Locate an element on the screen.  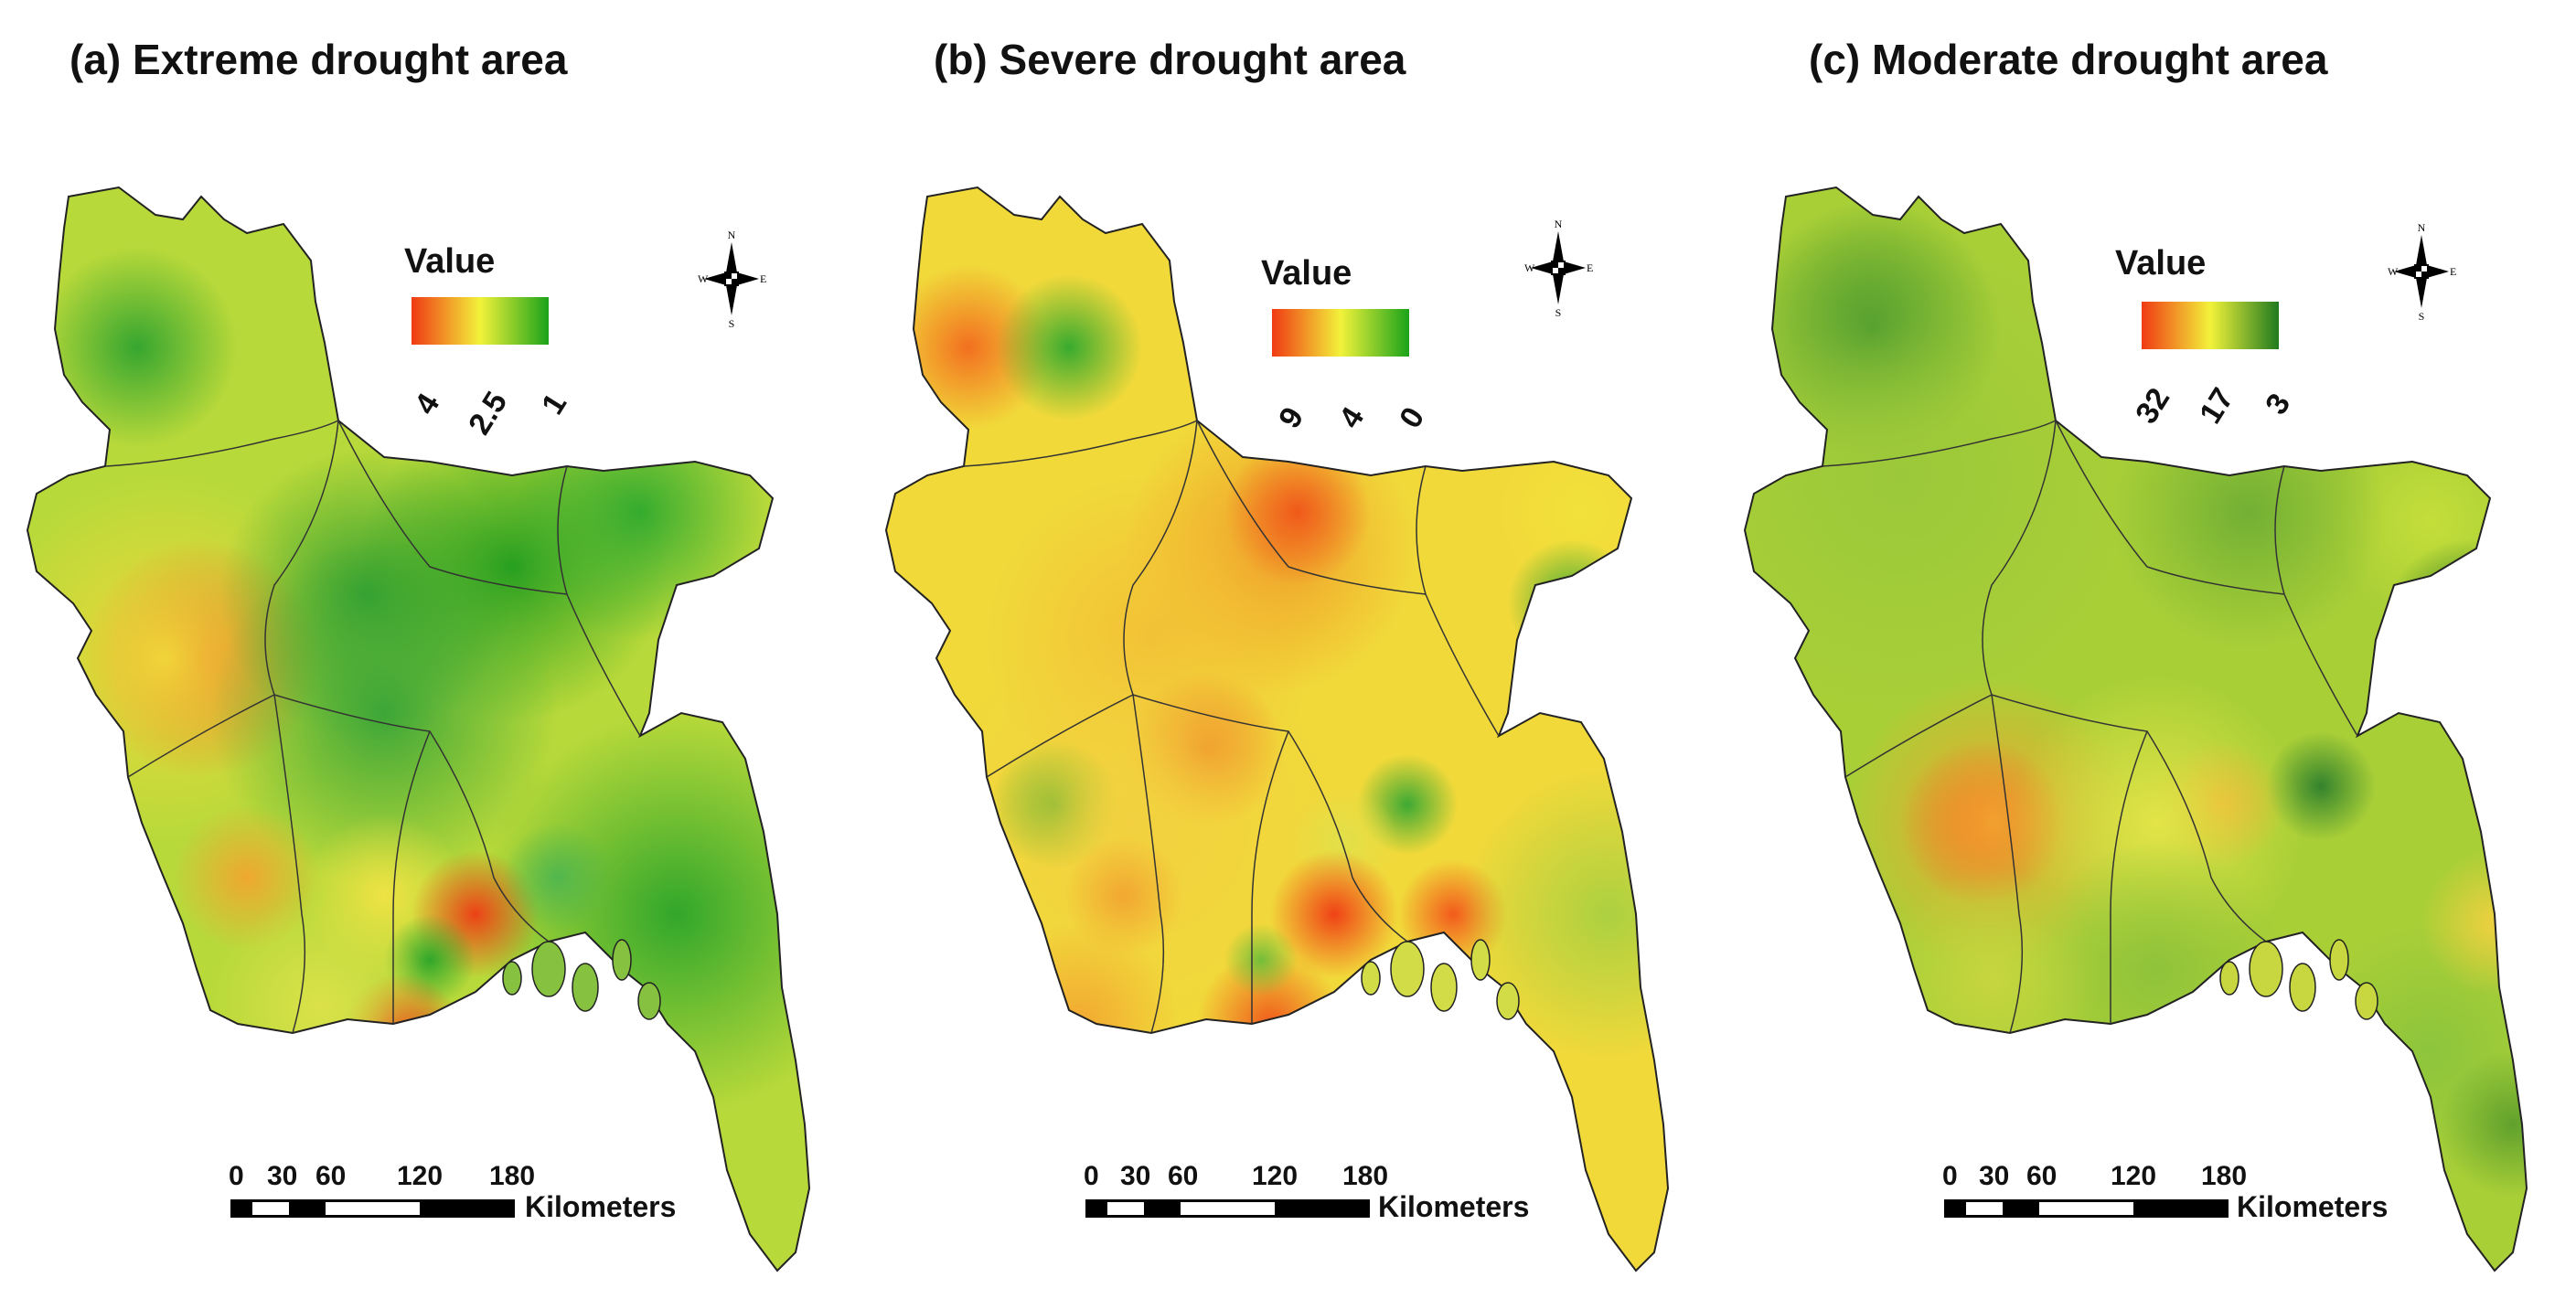
panel-title: (b) Severe drought area is located at coordinates (1170, 59).